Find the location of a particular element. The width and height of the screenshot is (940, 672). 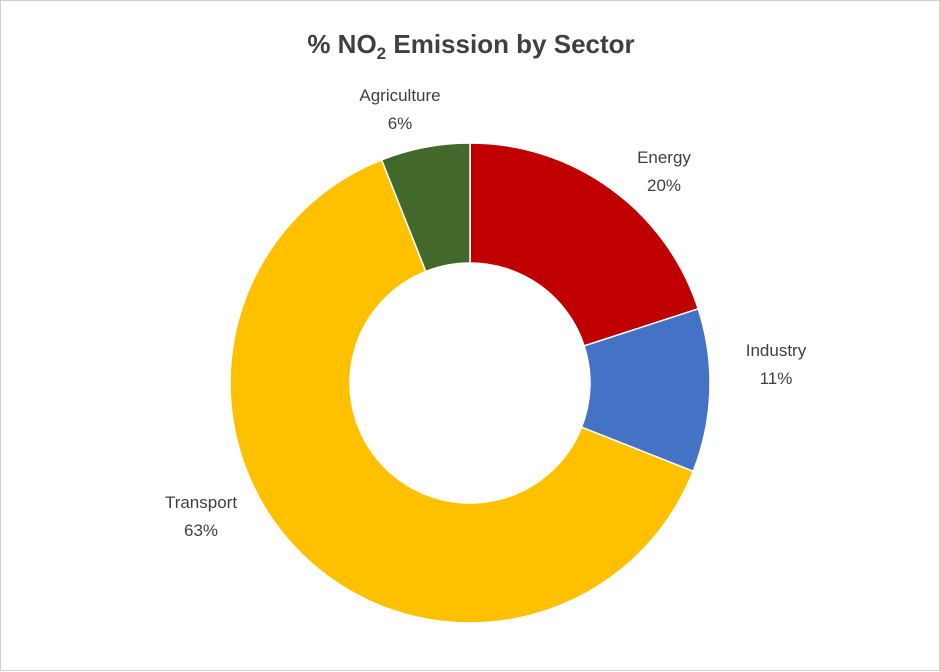

title-main: % NO is located at coordinates (341, 44).